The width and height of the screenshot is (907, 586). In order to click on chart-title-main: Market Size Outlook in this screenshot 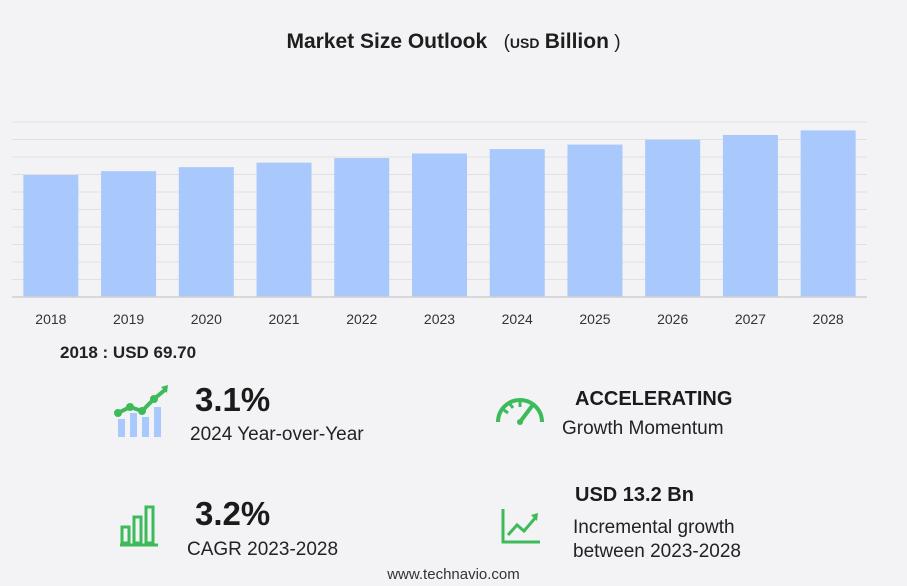, I will do `click(387, 41)`.